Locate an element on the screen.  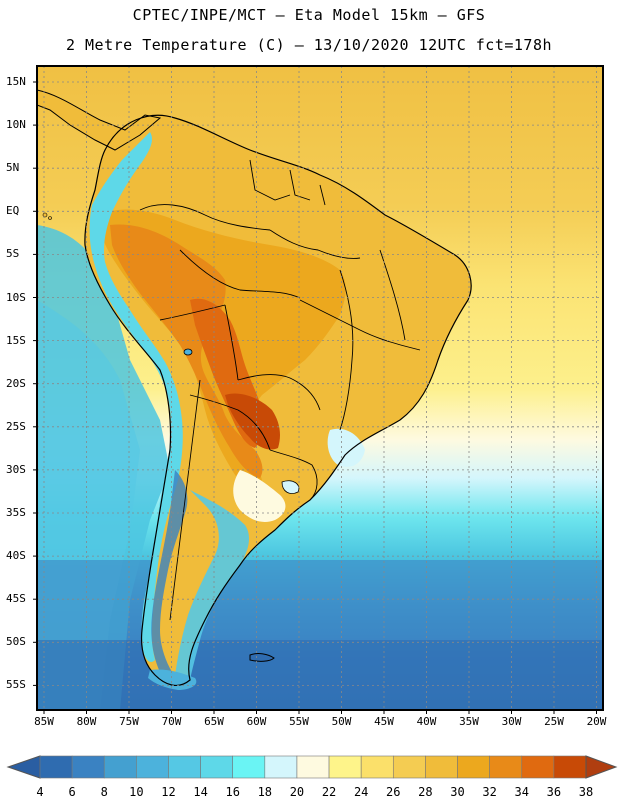
lake-titicaca is located at coordinates (188, 352).